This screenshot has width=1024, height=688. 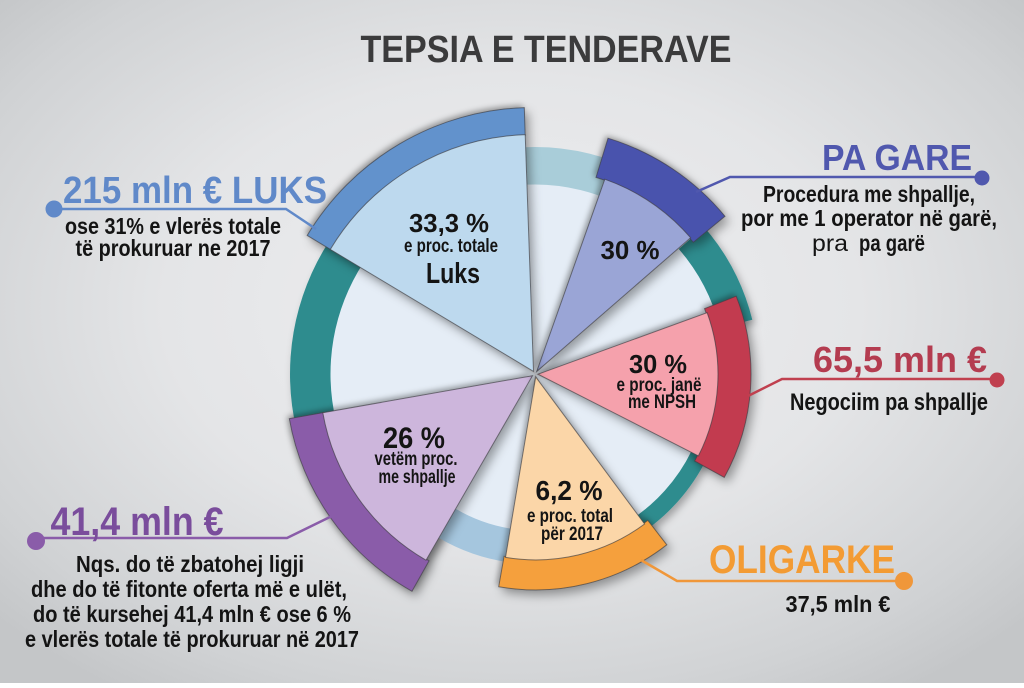 What do you see at coordinates (662, 402) in the screenshot?
I see `svg-text: me NPSH` at bounding box center [662, 402].